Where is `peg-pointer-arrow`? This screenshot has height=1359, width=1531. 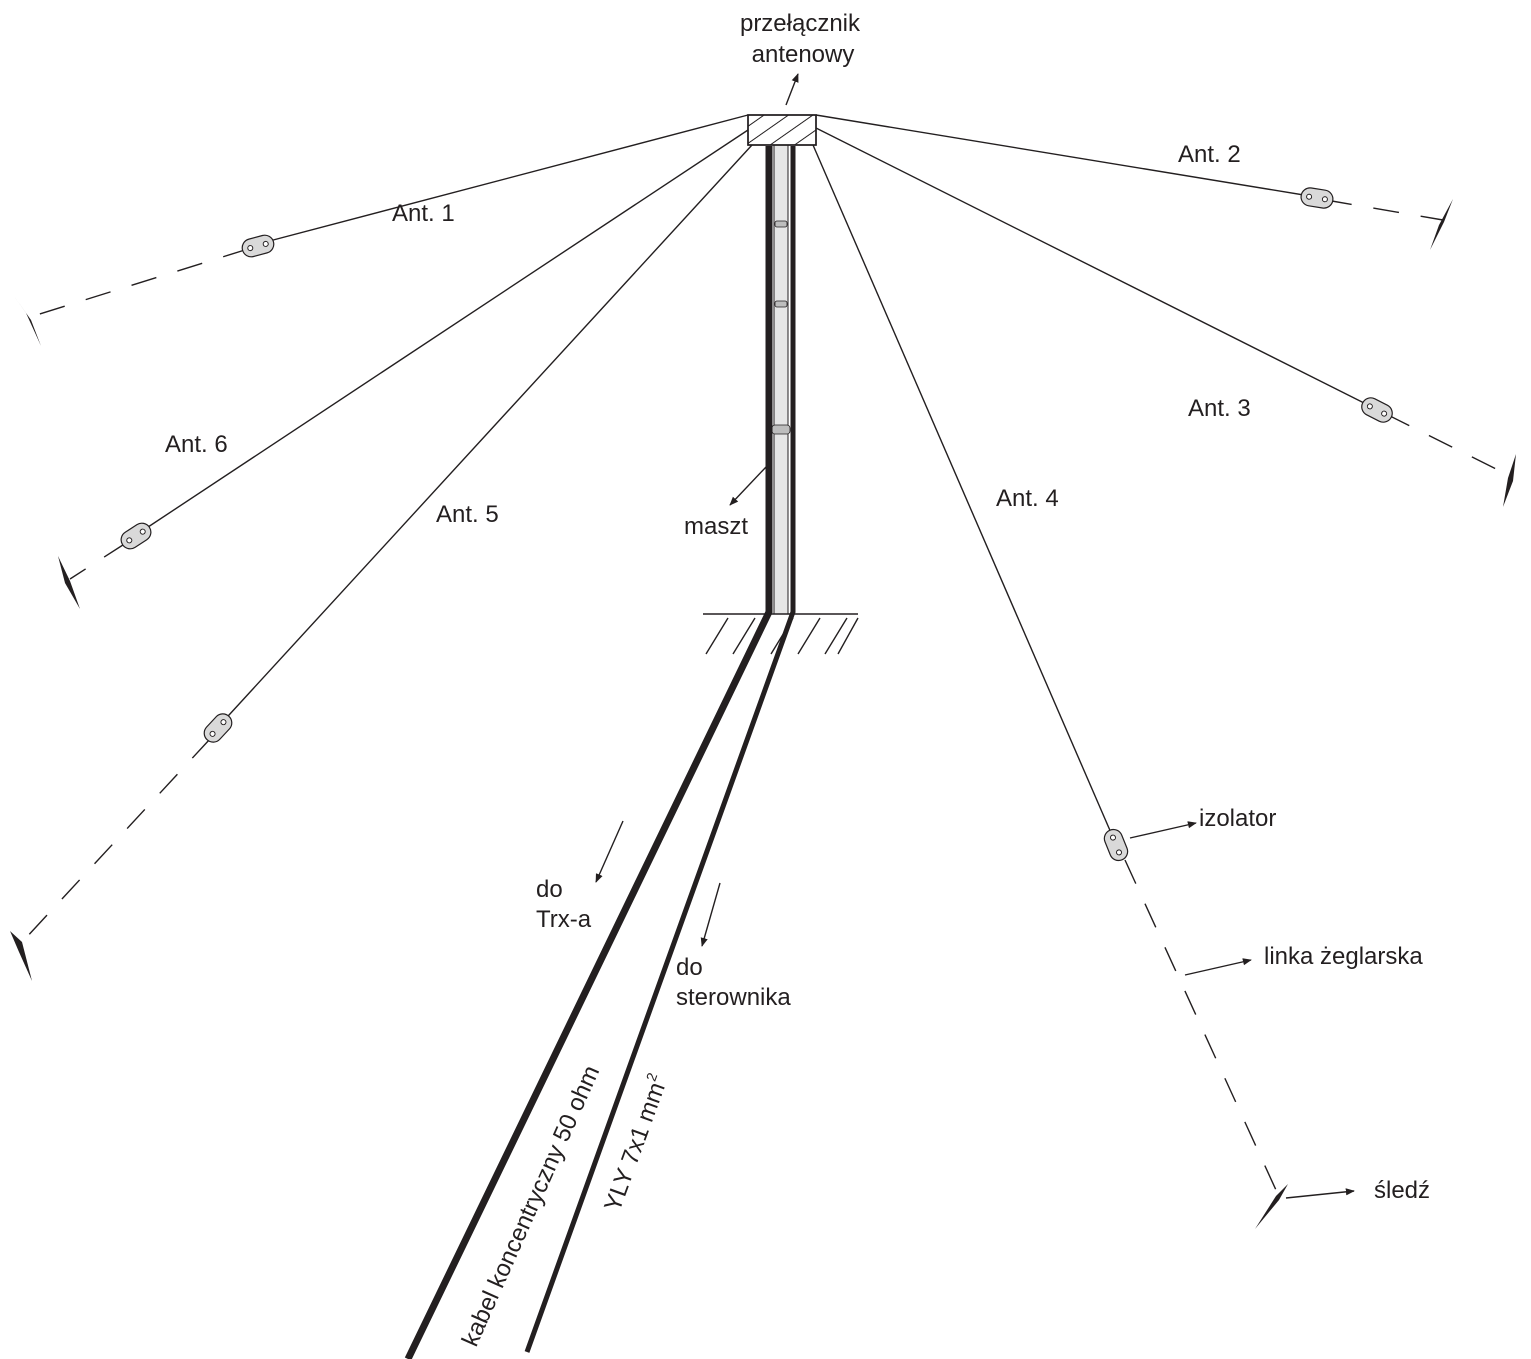
peg-pointer-arrow is located at coordinates (1320, 1193).